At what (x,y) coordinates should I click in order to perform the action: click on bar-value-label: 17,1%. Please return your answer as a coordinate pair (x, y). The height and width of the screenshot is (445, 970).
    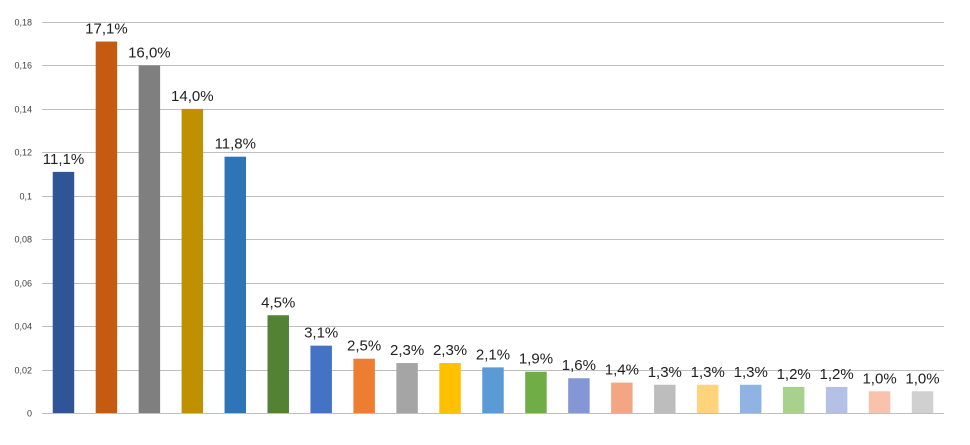
    Looking at the image, I should click on (106, 29).